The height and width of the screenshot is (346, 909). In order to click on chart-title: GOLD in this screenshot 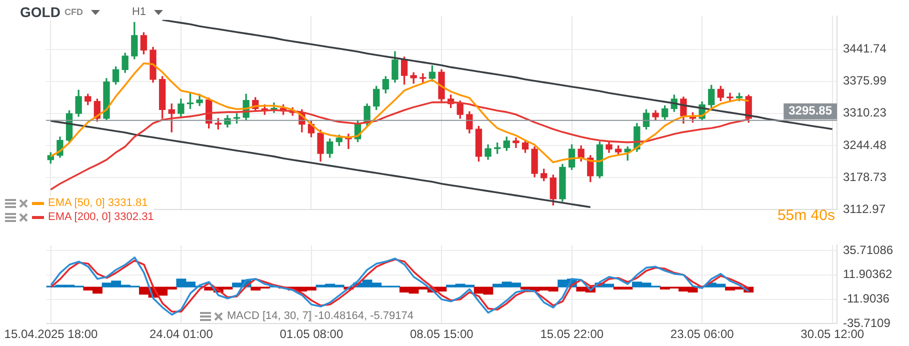, I will do `click(40, 12)`.